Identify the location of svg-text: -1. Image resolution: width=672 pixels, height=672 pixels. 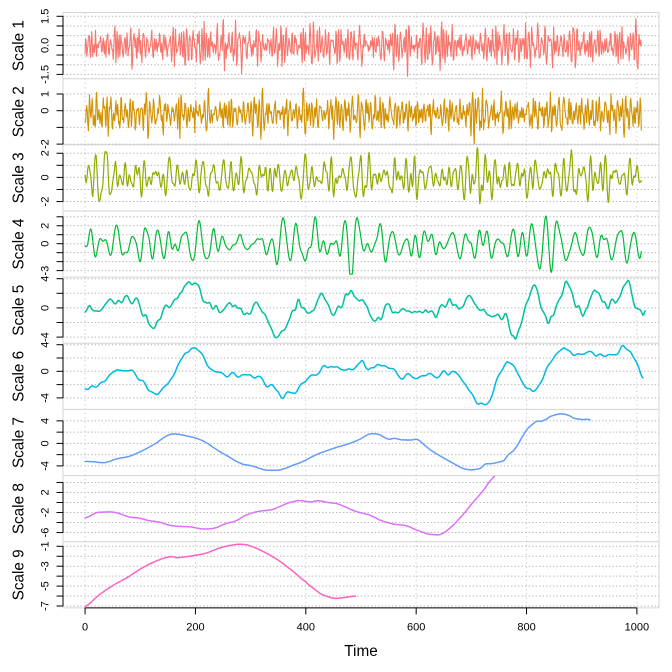
(46, 546).